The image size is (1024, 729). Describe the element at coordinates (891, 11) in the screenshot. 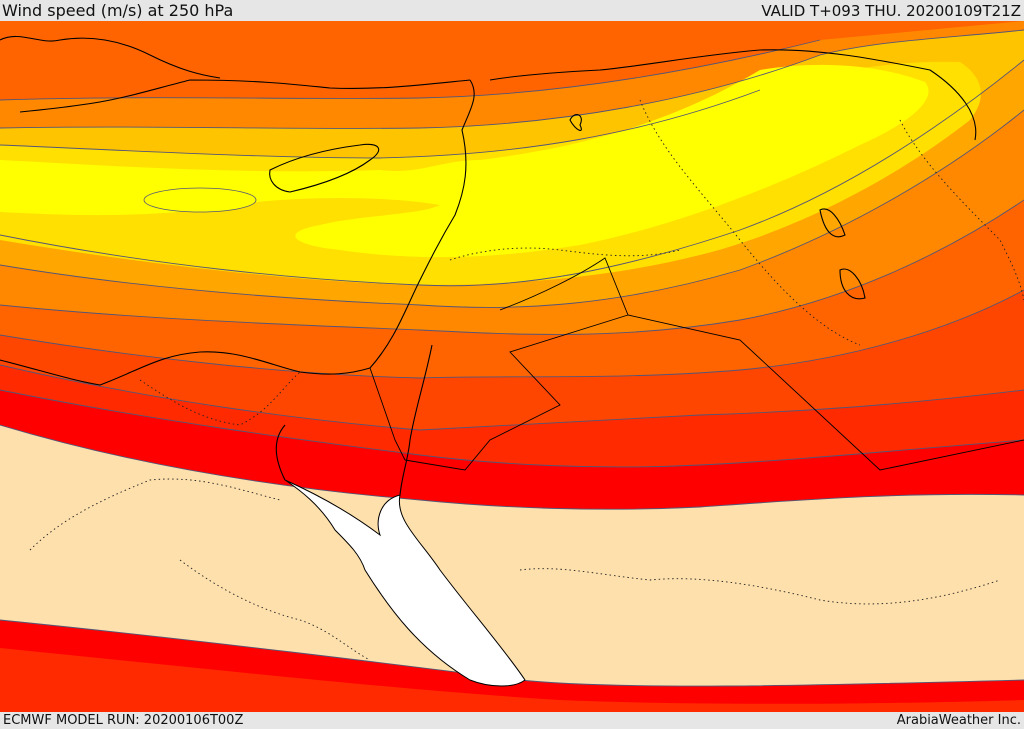

I see `valid-time: VALID T+093 THU. 20200109T21Z` at that location.